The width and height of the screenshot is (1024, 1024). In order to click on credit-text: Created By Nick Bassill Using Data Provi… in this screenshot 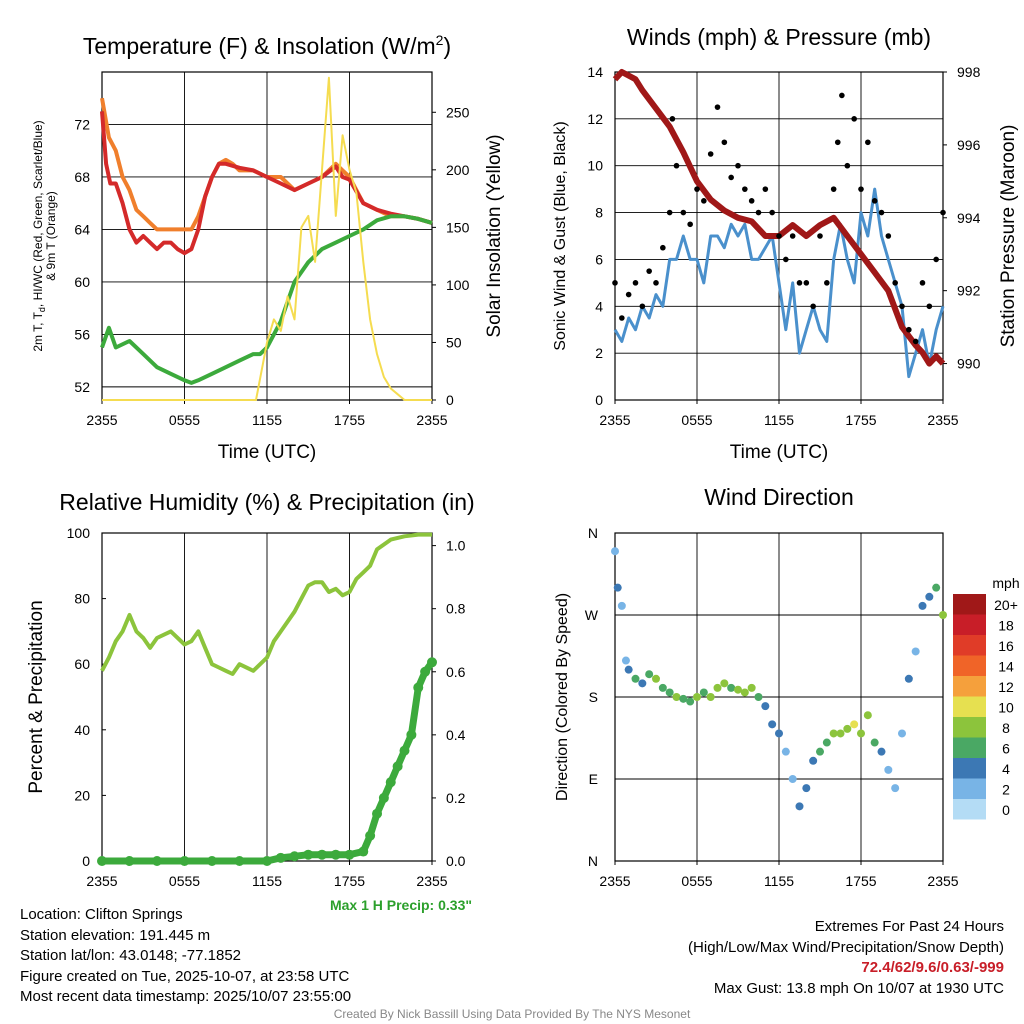, I will do `click(512, 1014)`.